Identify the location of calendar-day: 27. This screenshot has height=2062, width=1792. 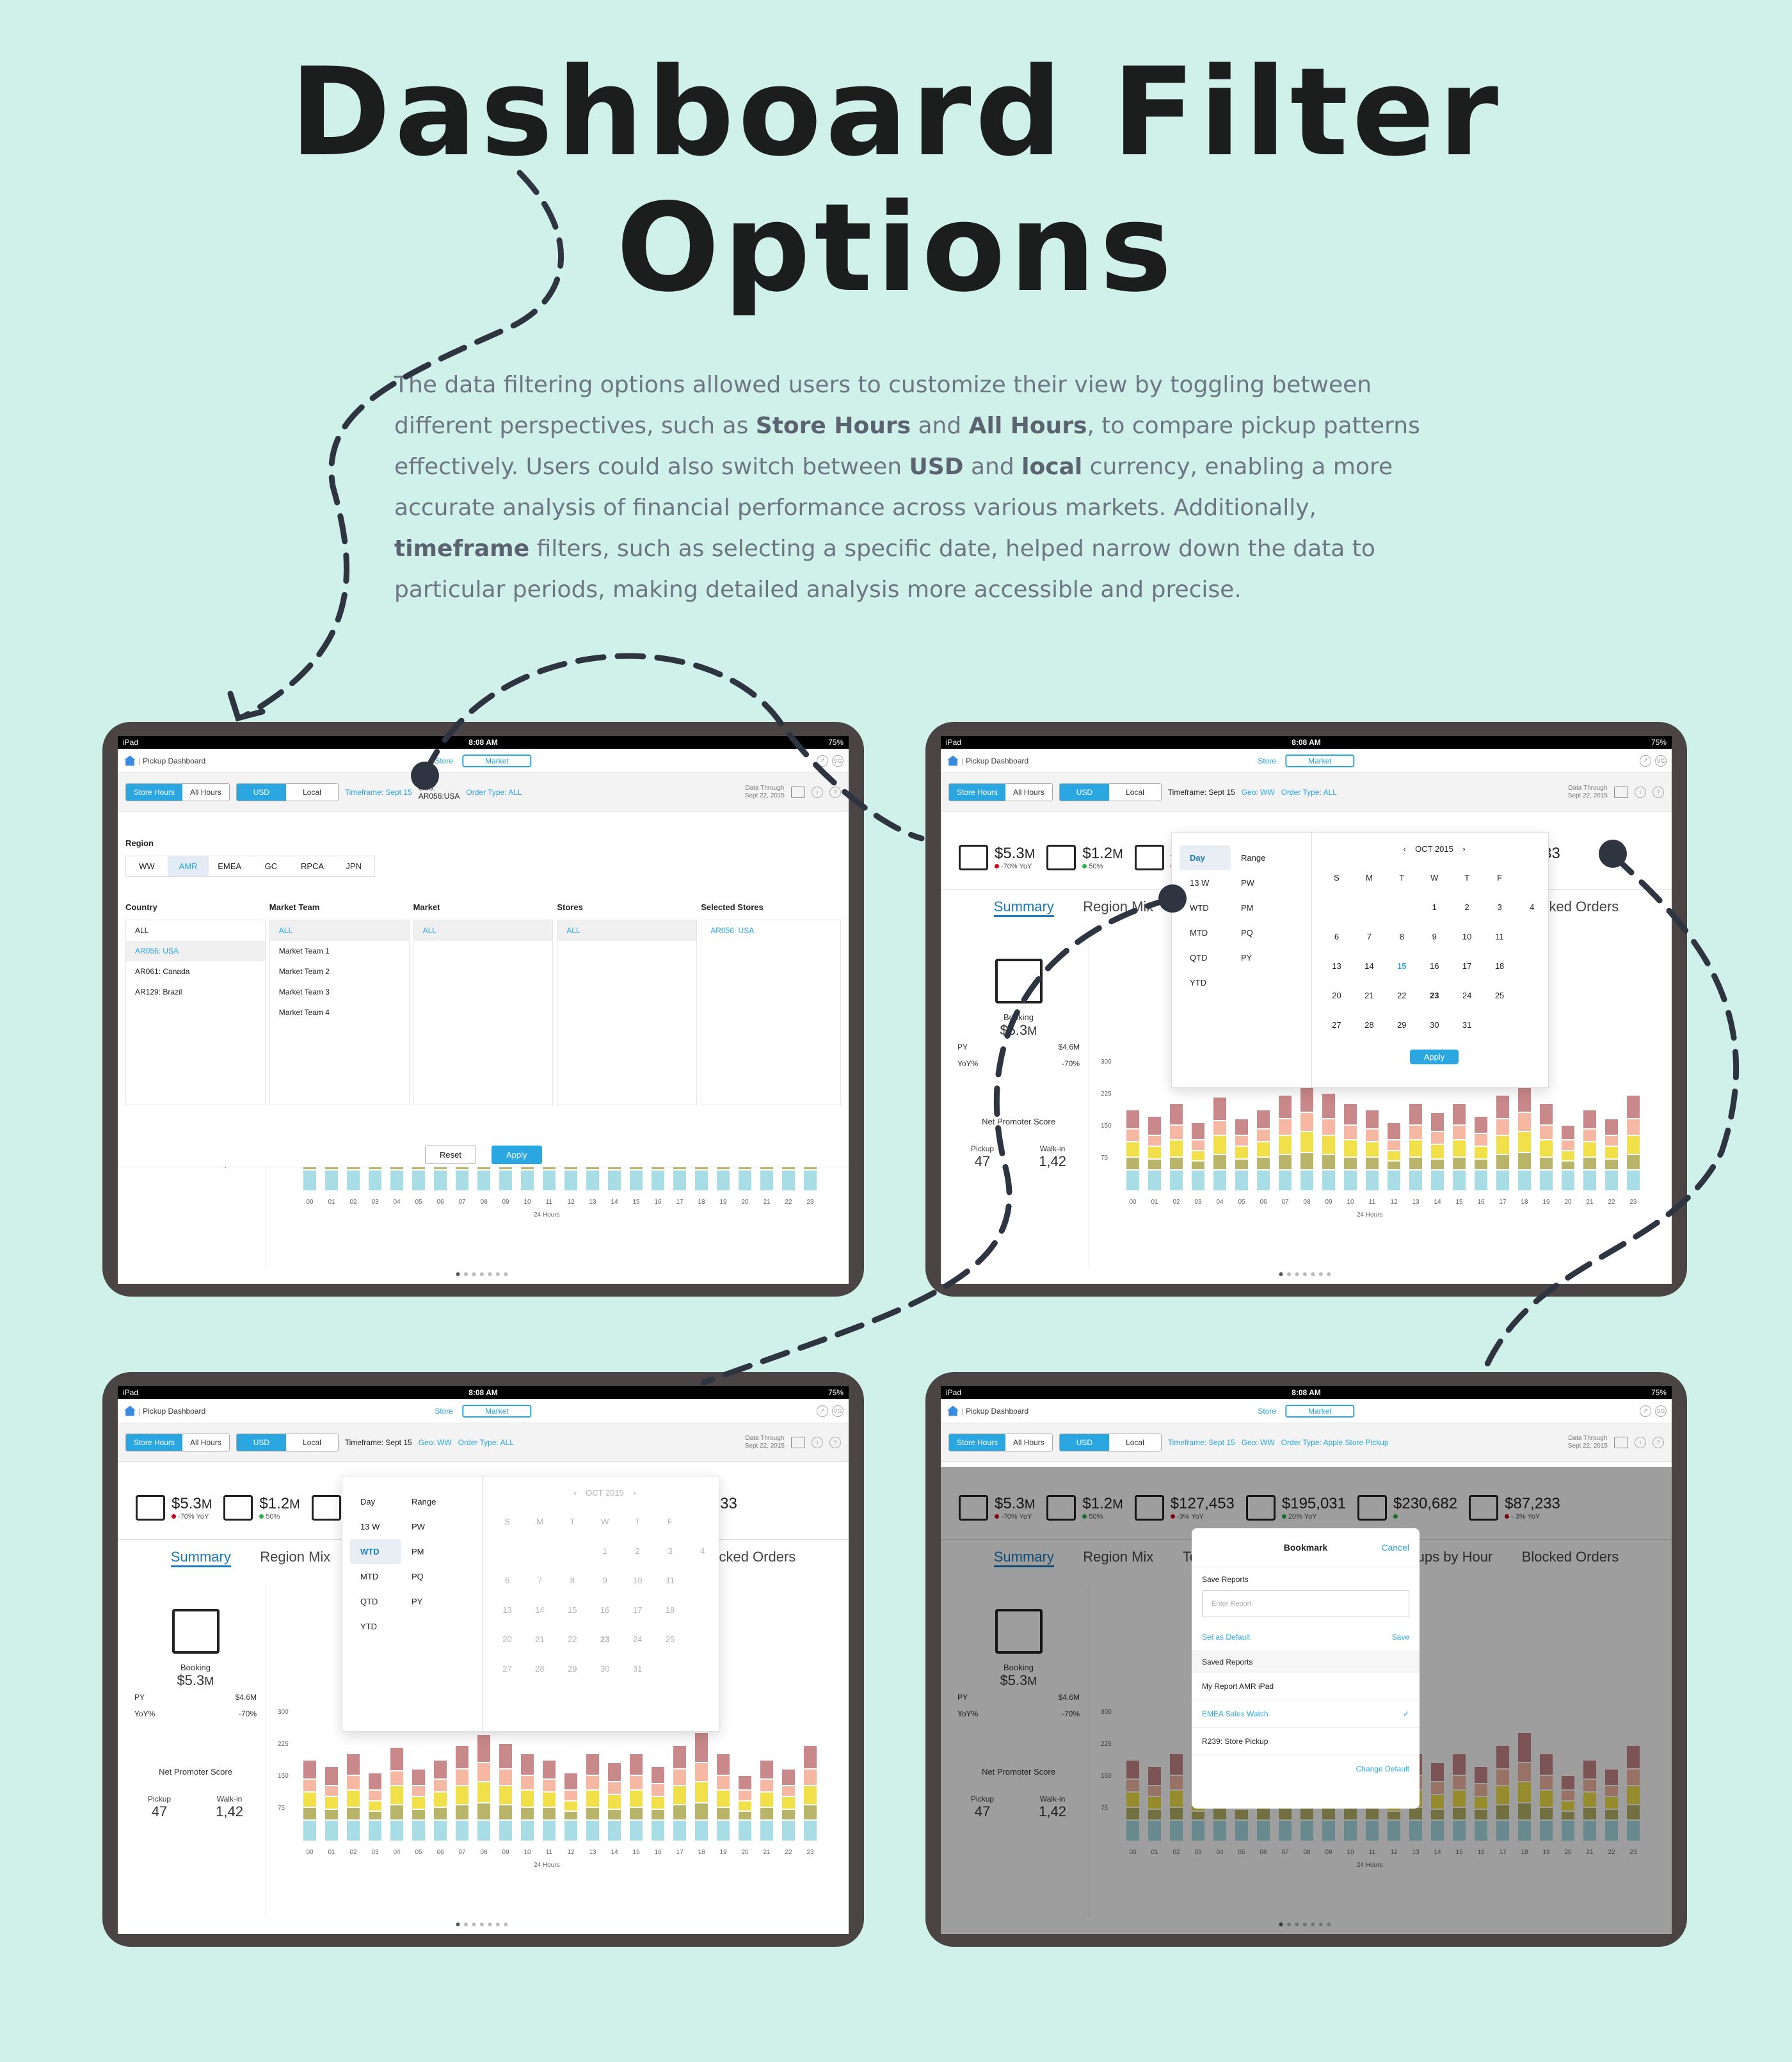
(1336, 1024).